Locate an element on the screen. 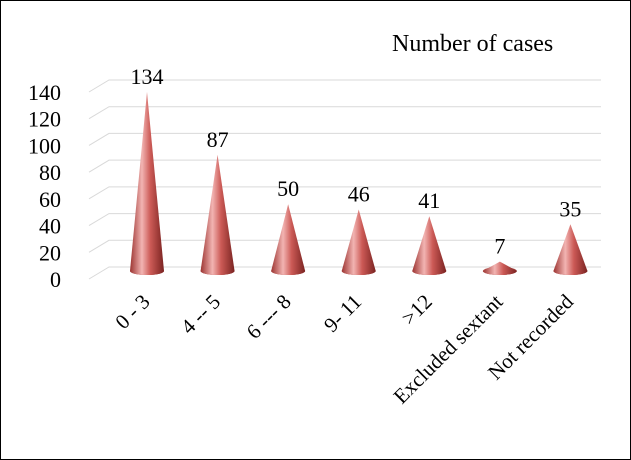 This screenshot has height=460, width=631. y-tick-label: 20 is located at coordinates (50, 252).